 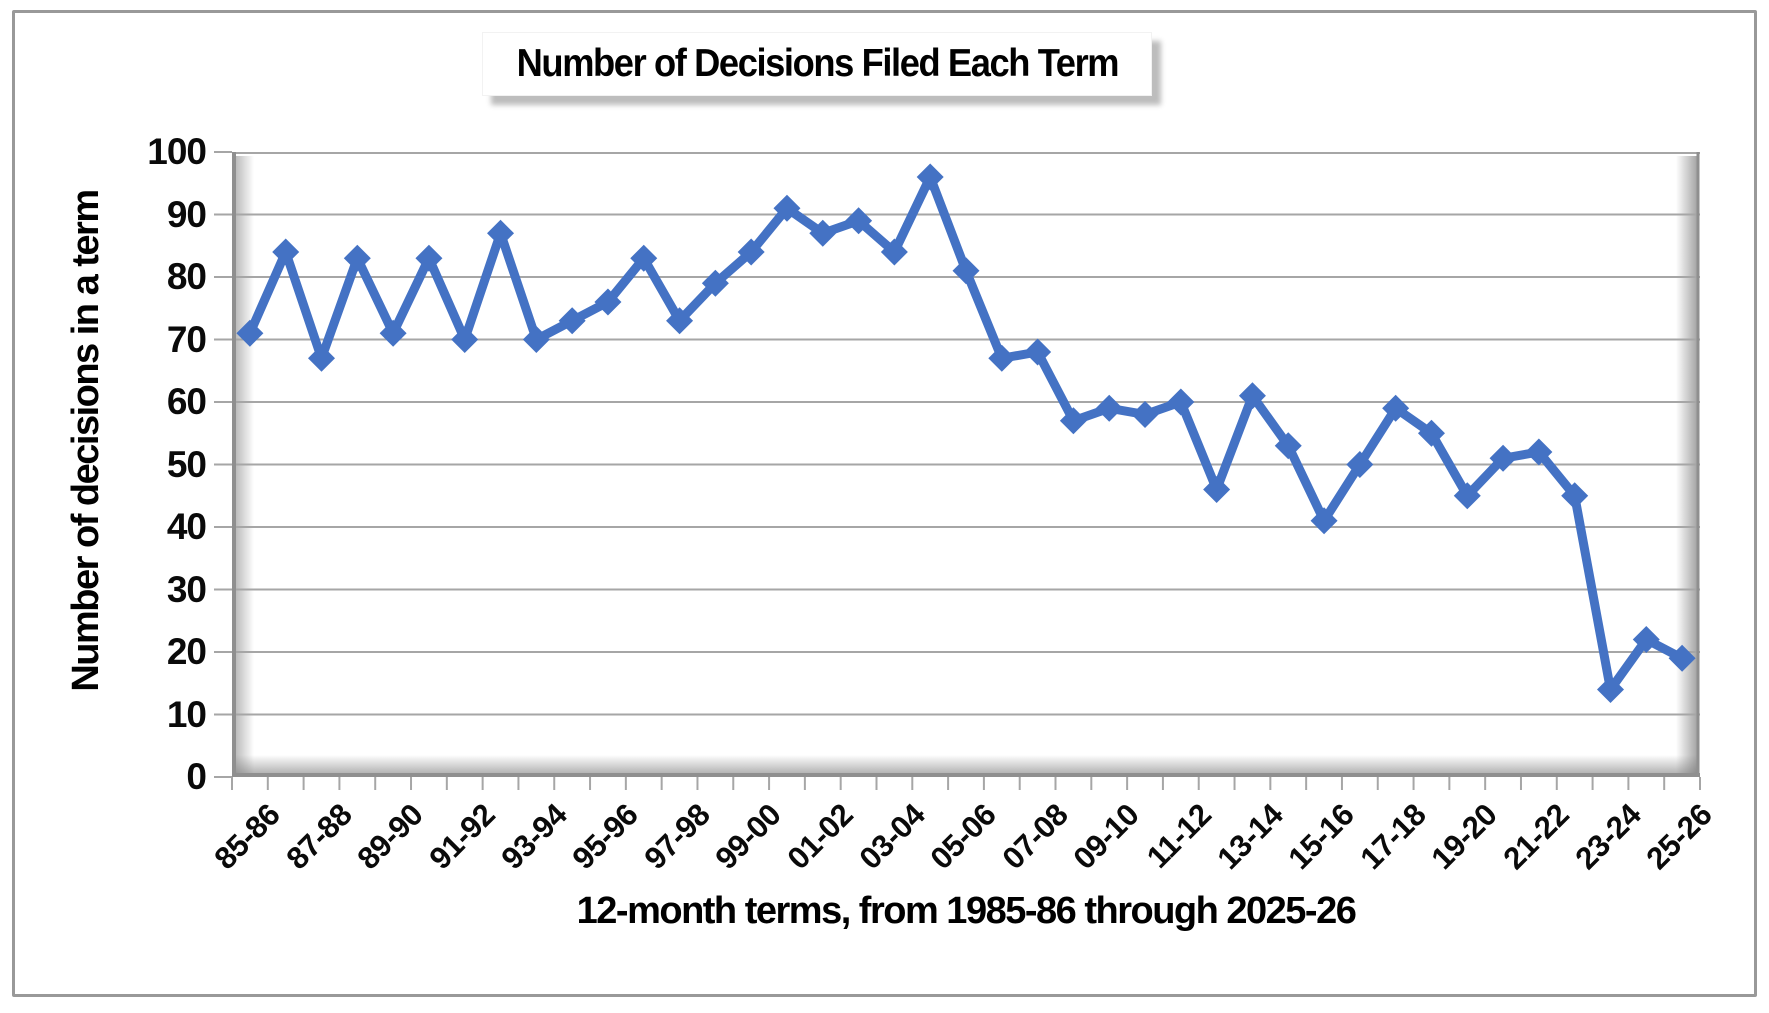 I want to click on x-tick-label-97-98: 97-98, so click(x=677, y=837).